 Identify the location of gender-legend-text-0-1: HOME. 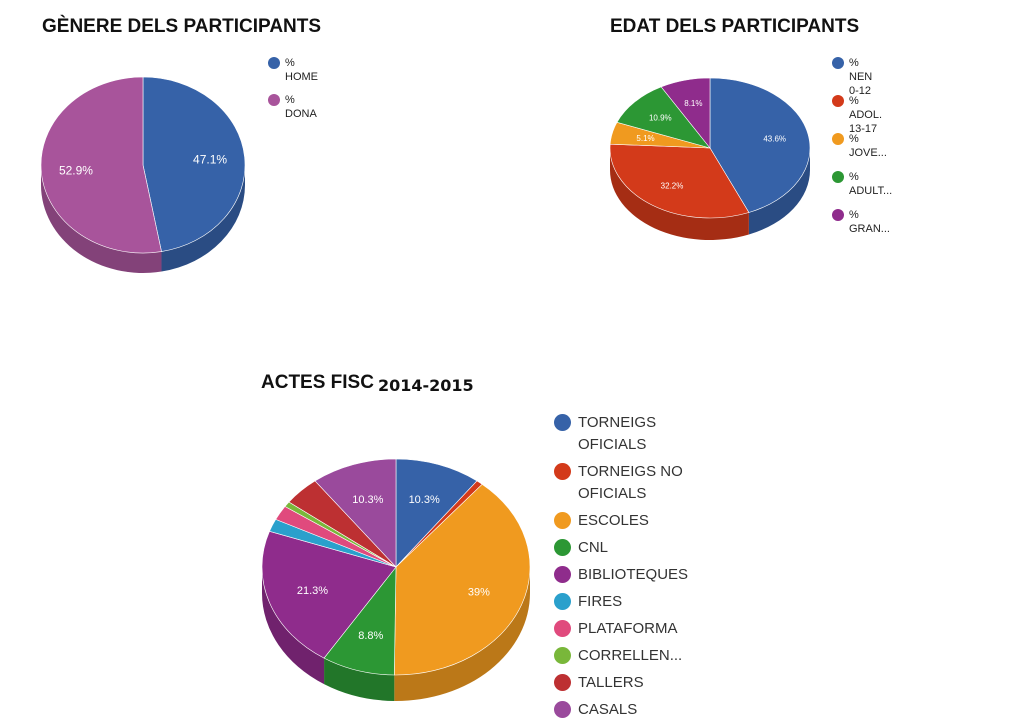
(301, 77).